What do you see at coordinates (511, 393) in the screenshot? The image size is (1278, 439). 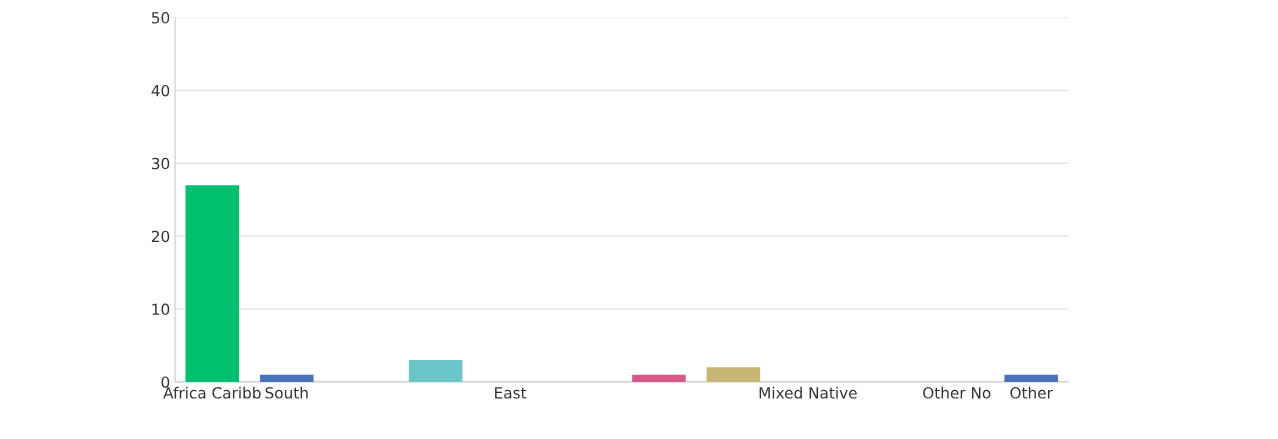 I see `x-tick-label: East` at bounding box center [511, 393].